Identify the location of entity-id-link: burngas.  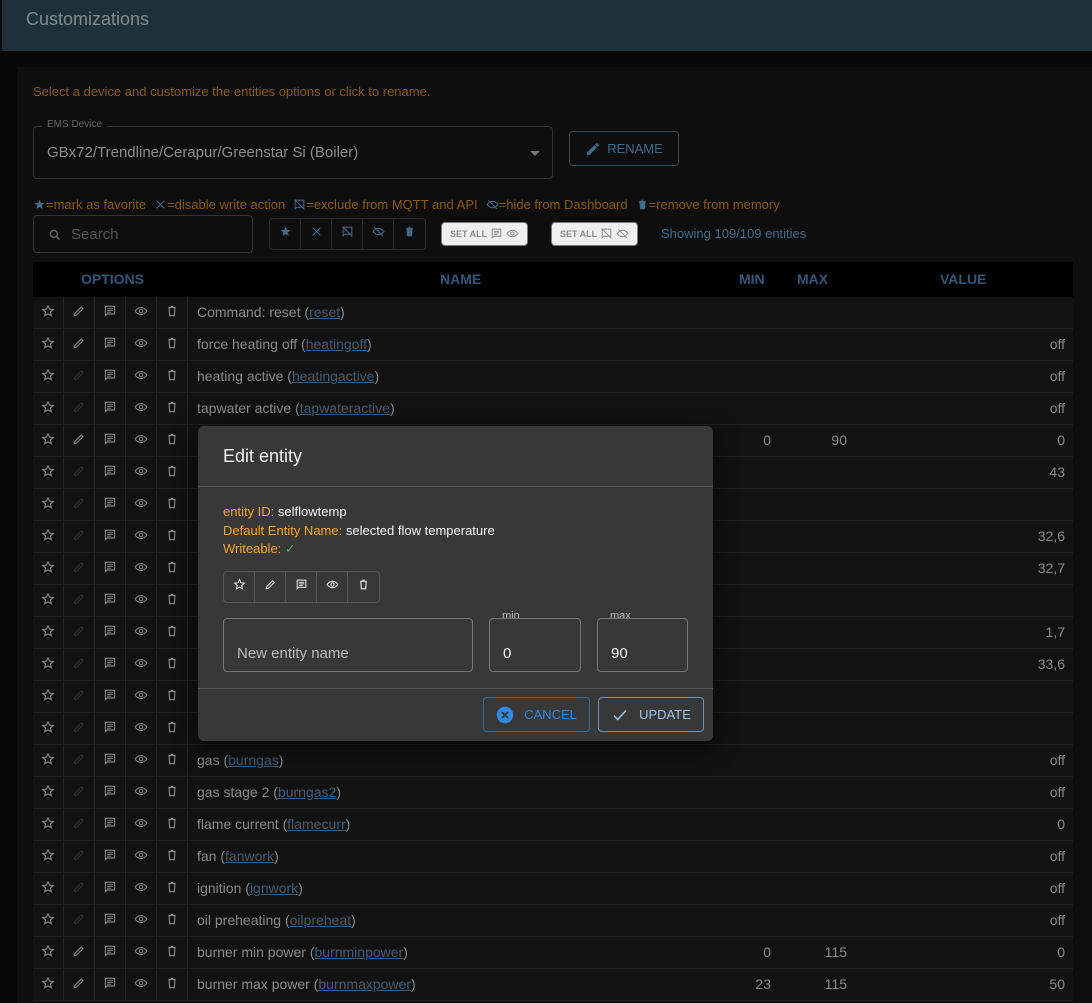
(253, 760).